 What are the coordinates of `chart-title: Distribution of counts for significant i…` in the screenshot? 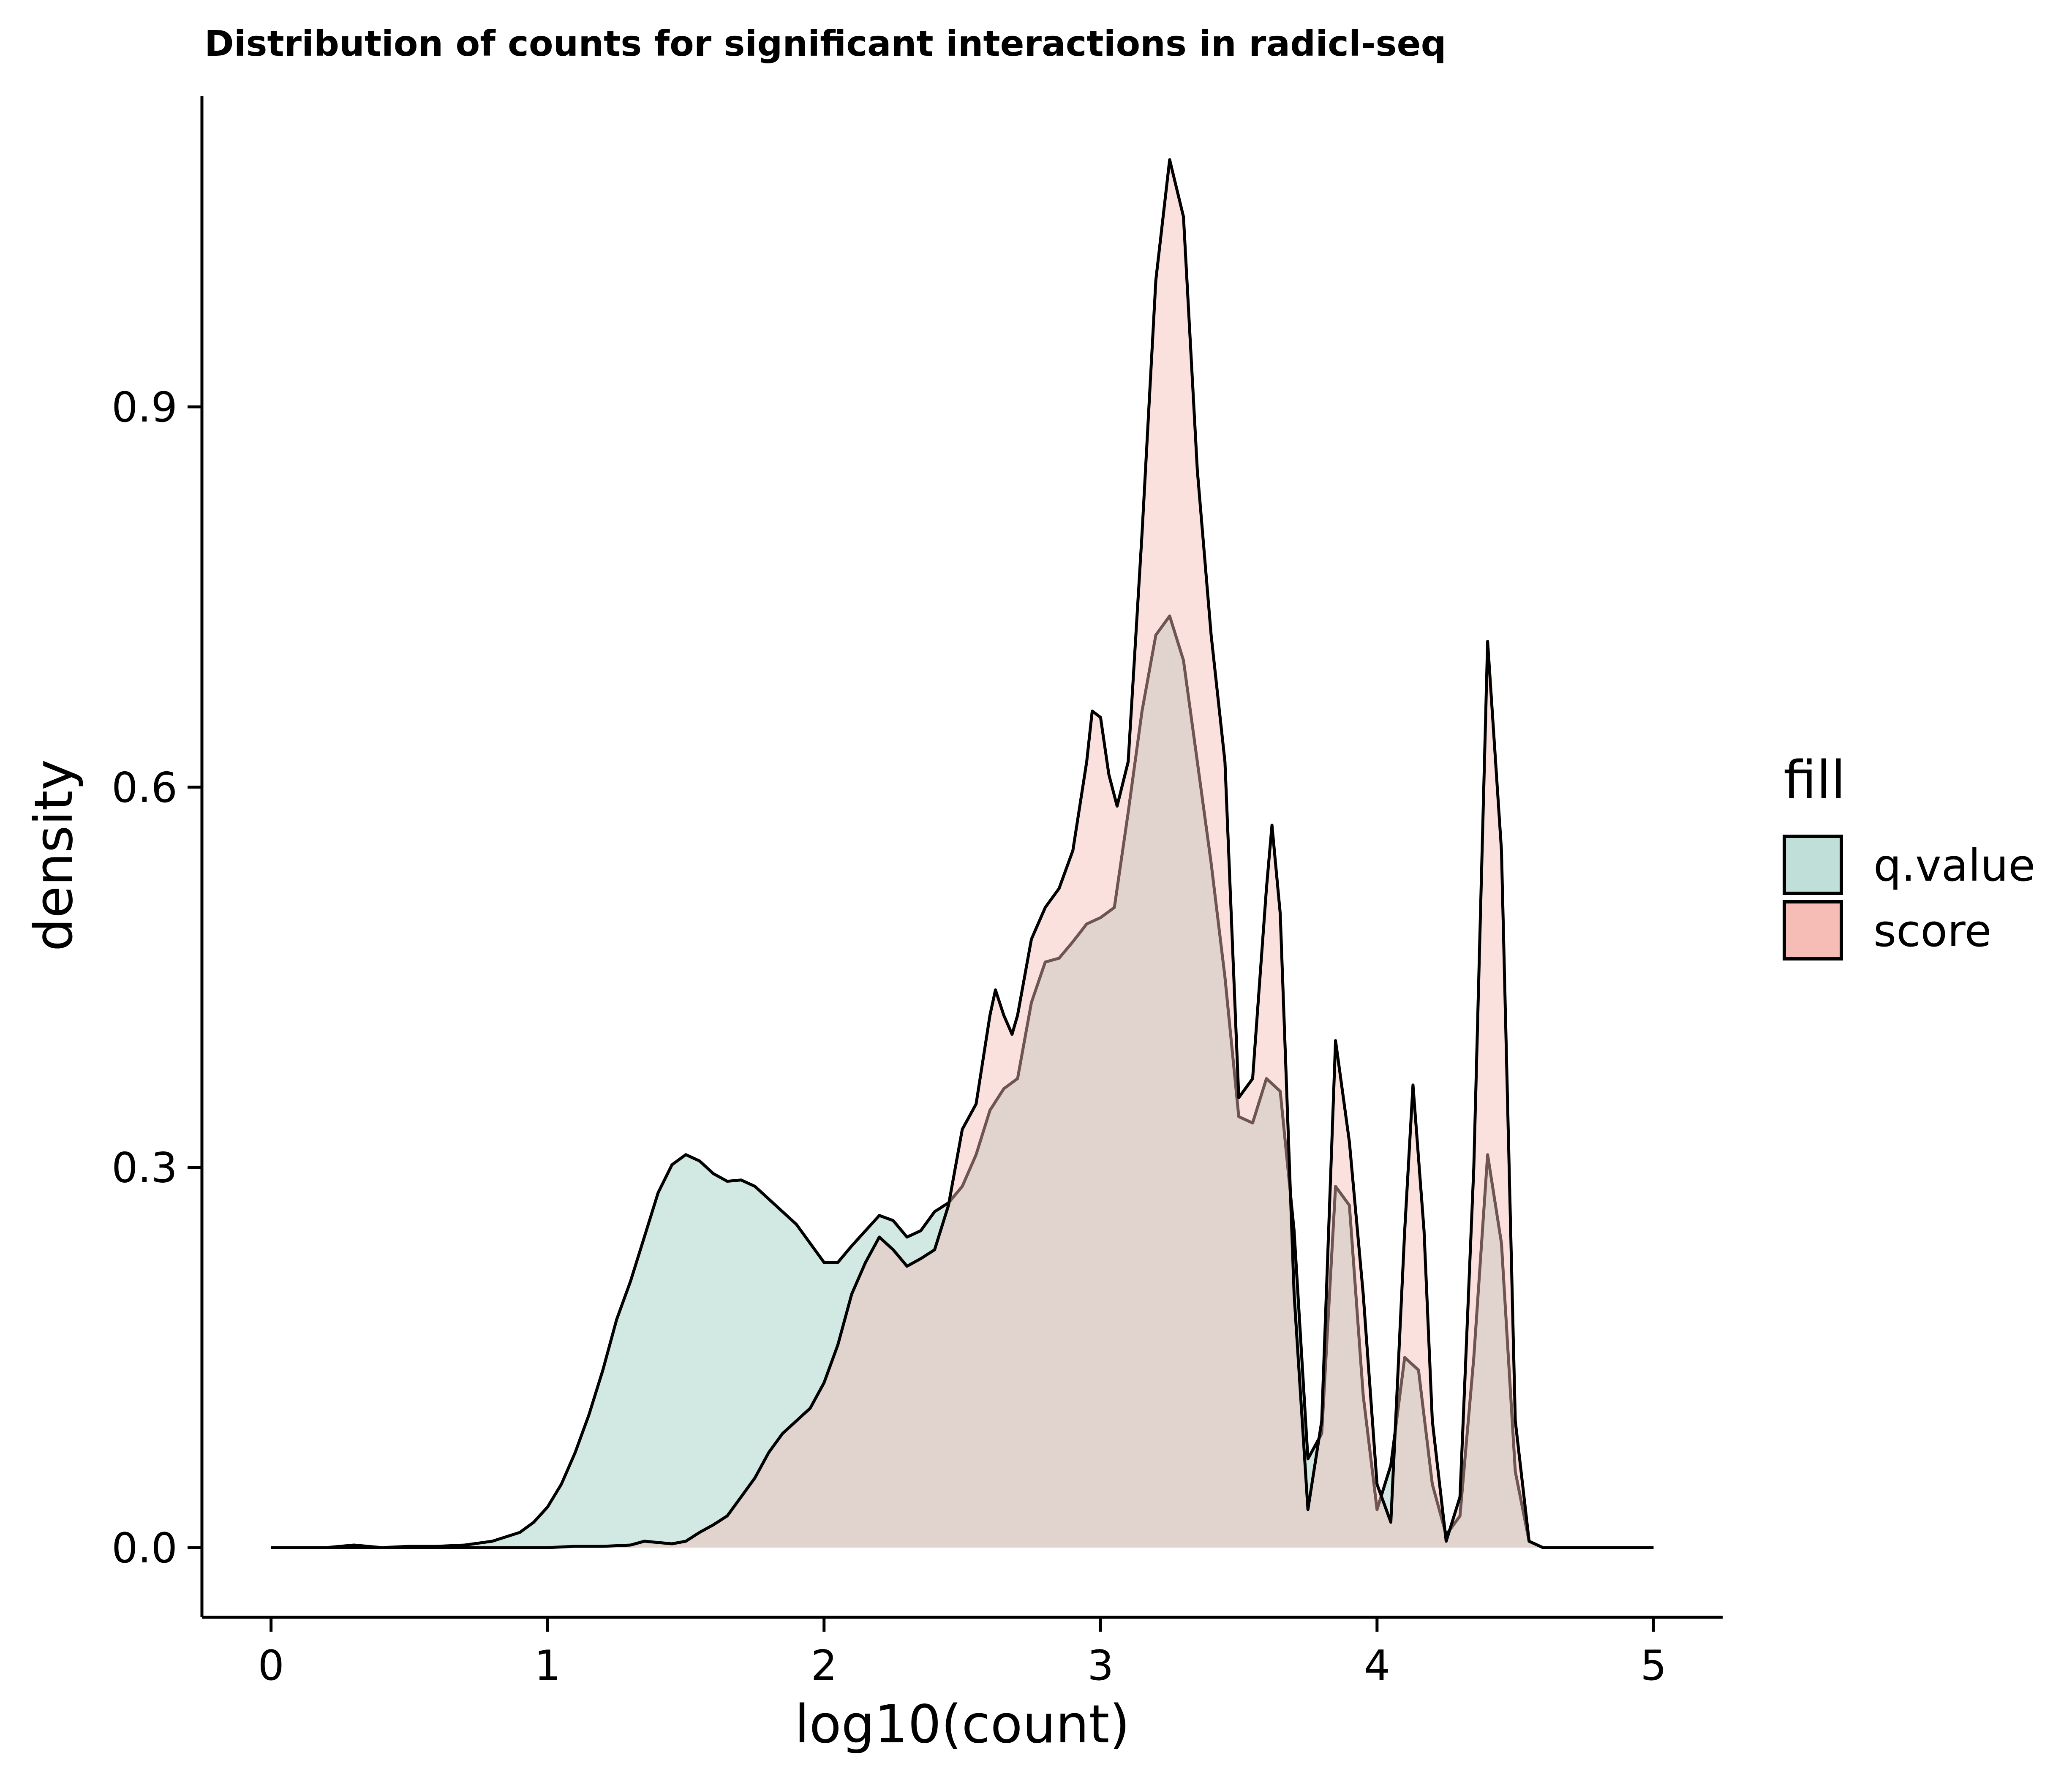 It's located at (825, 43).